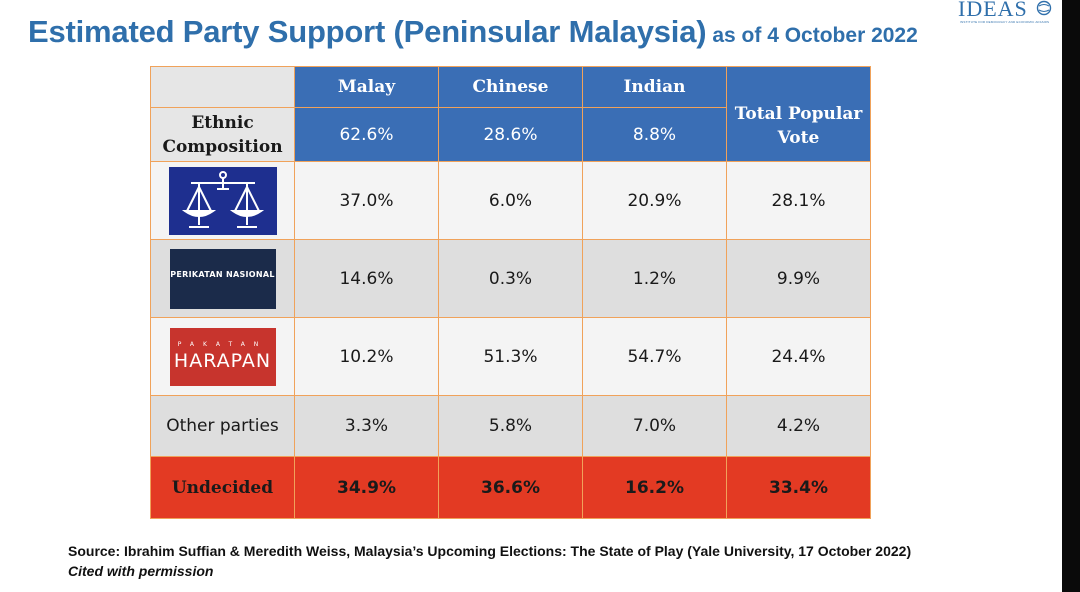 Image resolution: width=1080 pixels, height=592 pixels. What do you see at coordinates (366, 487) in the screenshot?
I see `undecided-malay: 34.9%` at bounding box center [366, 487].